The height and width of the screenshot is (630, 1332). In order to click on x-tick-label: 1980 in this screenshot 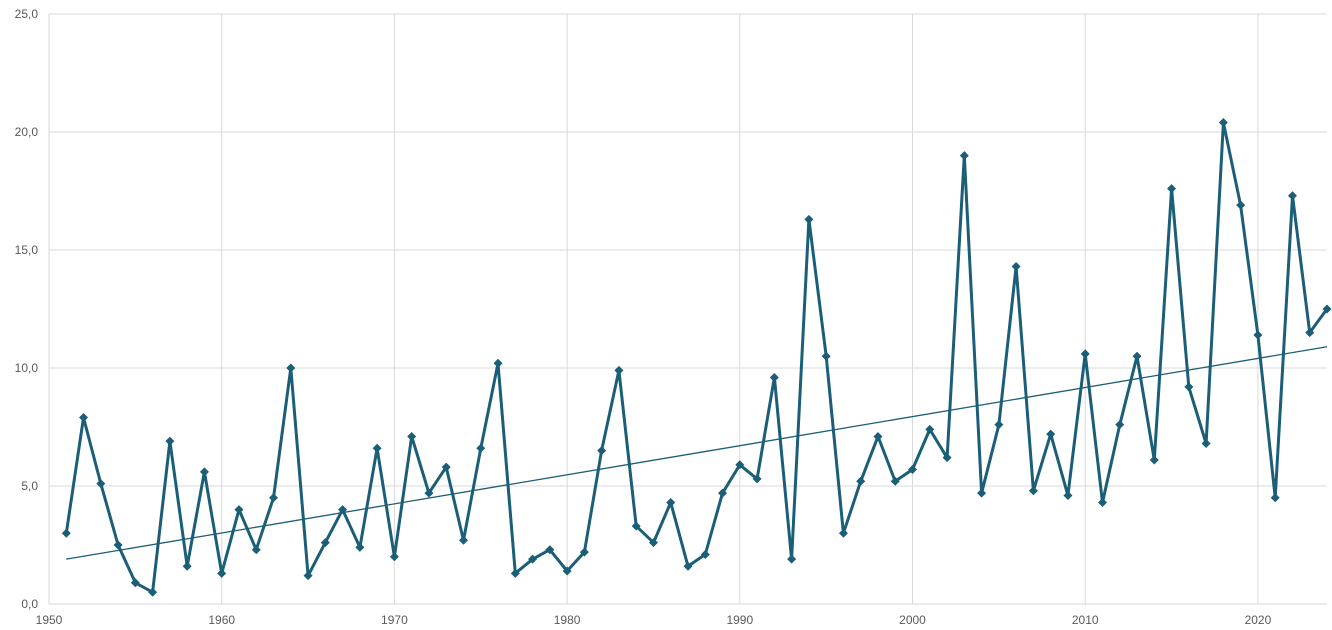, I will do `click(567, 620)`.